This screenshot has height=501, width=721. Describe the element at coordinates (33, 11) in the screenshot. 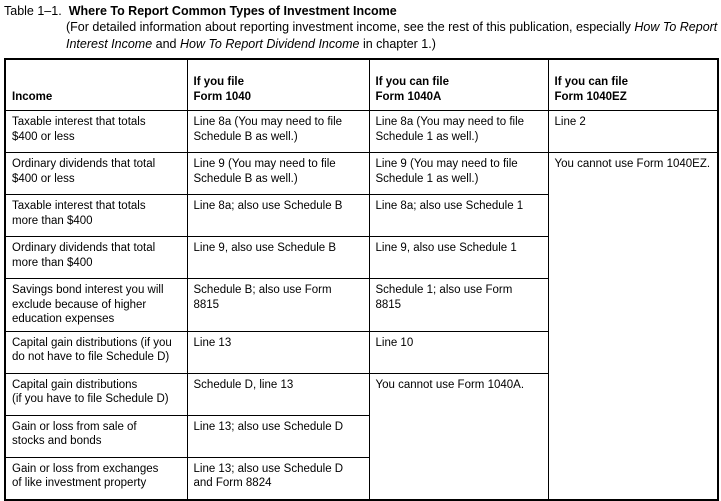

I see `table-number-label: Table 1–1.` at that location.